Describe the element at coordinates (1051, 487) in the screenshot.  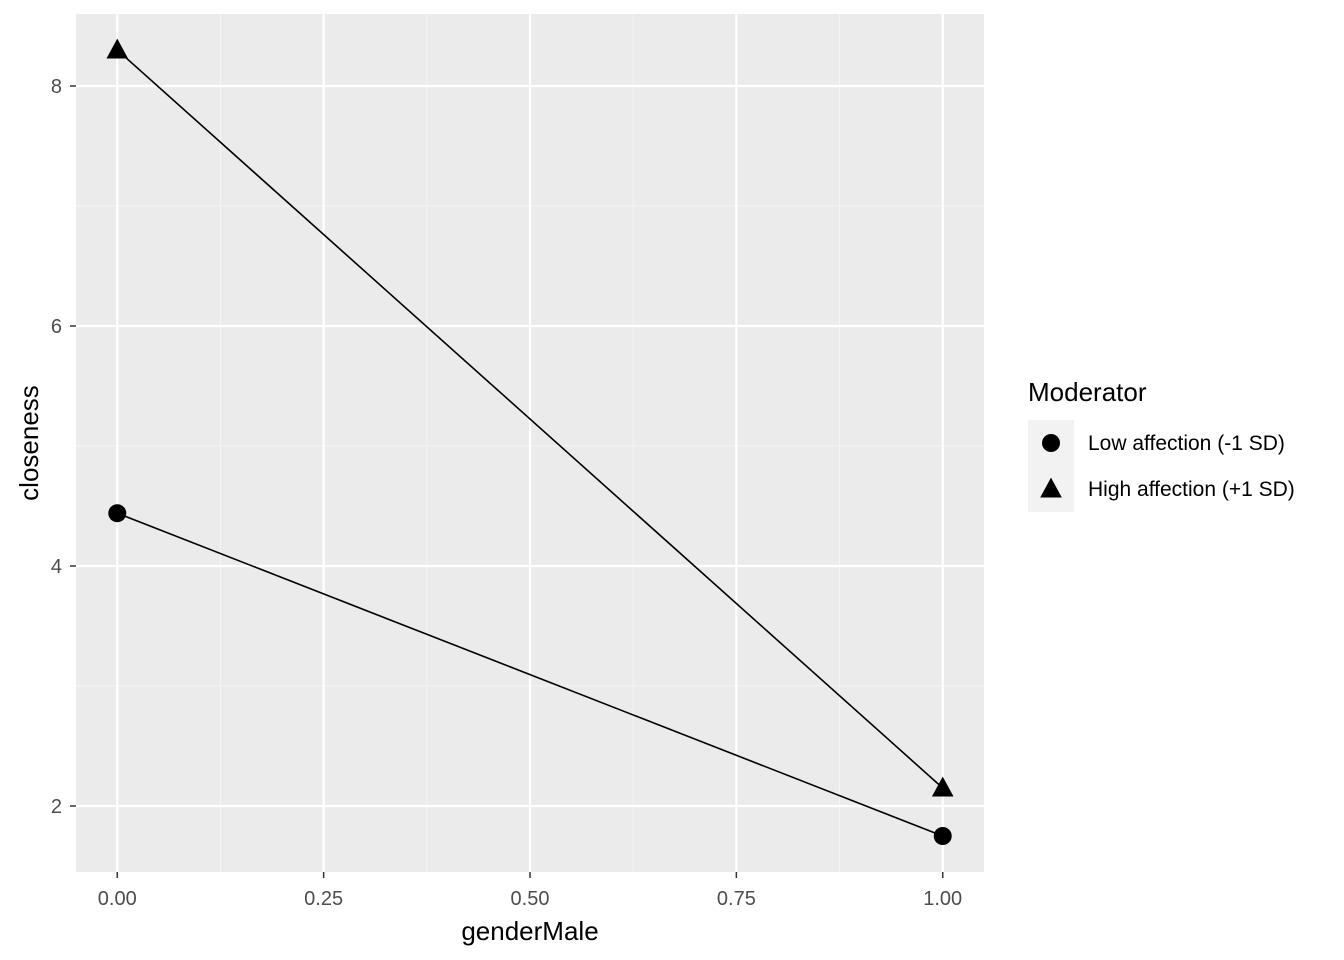
I see `legend-key-triangle` at that location.